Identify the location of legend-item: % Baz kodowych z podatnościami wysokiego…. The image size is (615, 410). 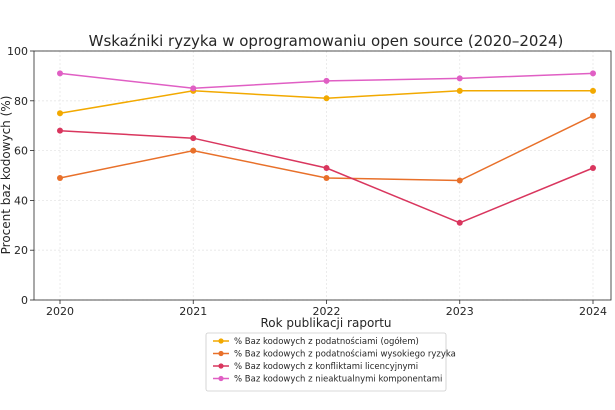
(334, 354).